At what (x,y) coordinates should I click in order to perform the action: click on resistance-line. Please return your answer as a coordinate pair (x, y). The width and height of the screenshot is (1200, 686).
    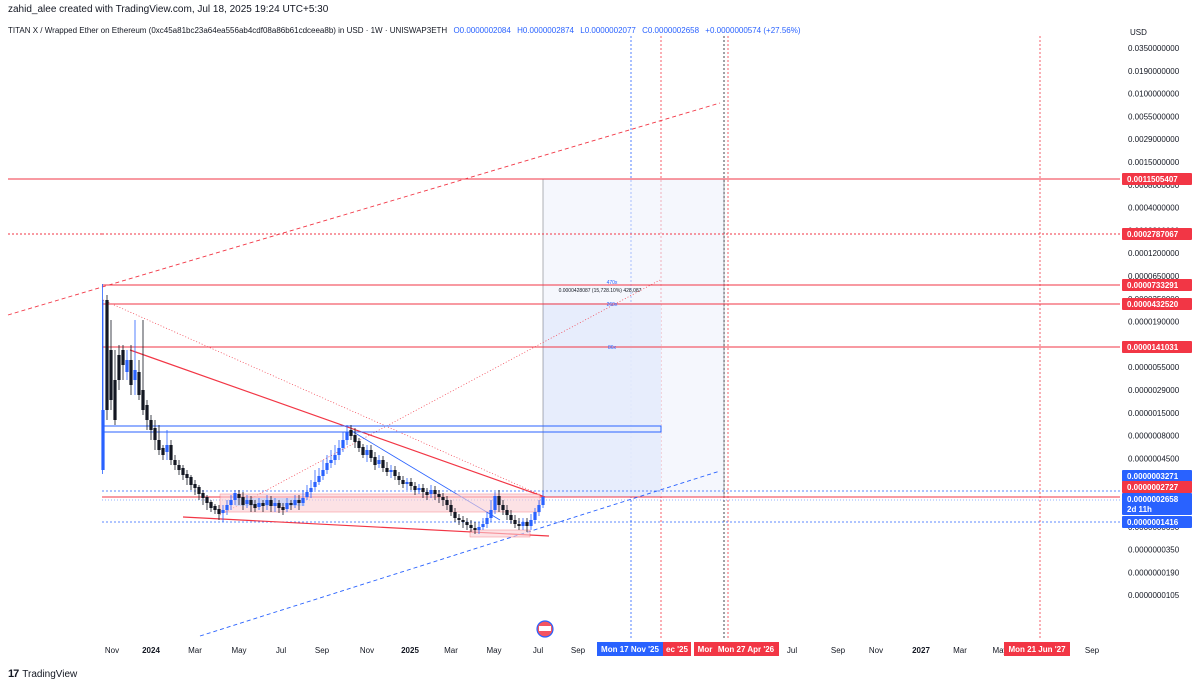
    Looking at the image, I should click on (337, 423).